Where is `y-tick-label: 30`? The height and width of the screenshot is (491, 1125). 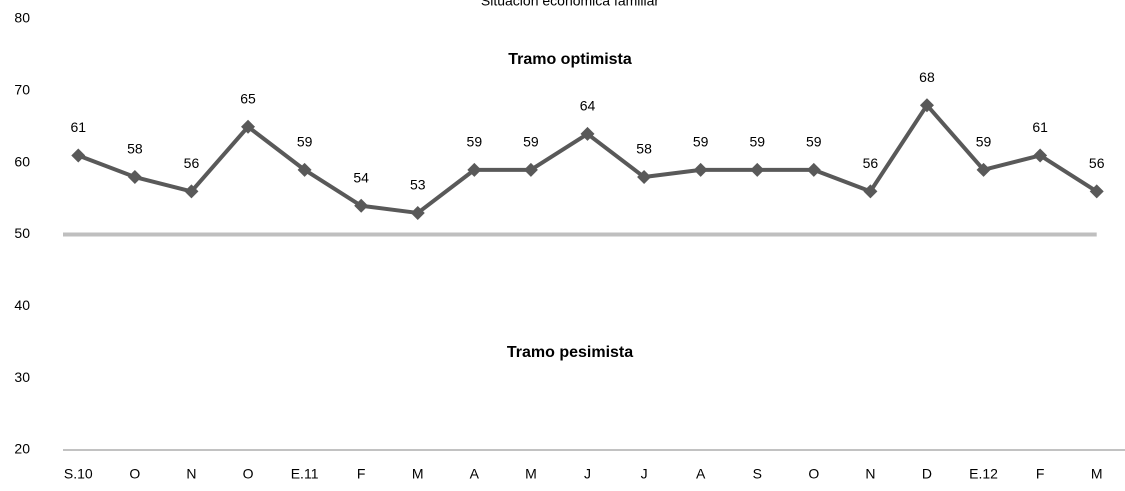
y-tick-label: 30 is located at coordinates (22, 377).